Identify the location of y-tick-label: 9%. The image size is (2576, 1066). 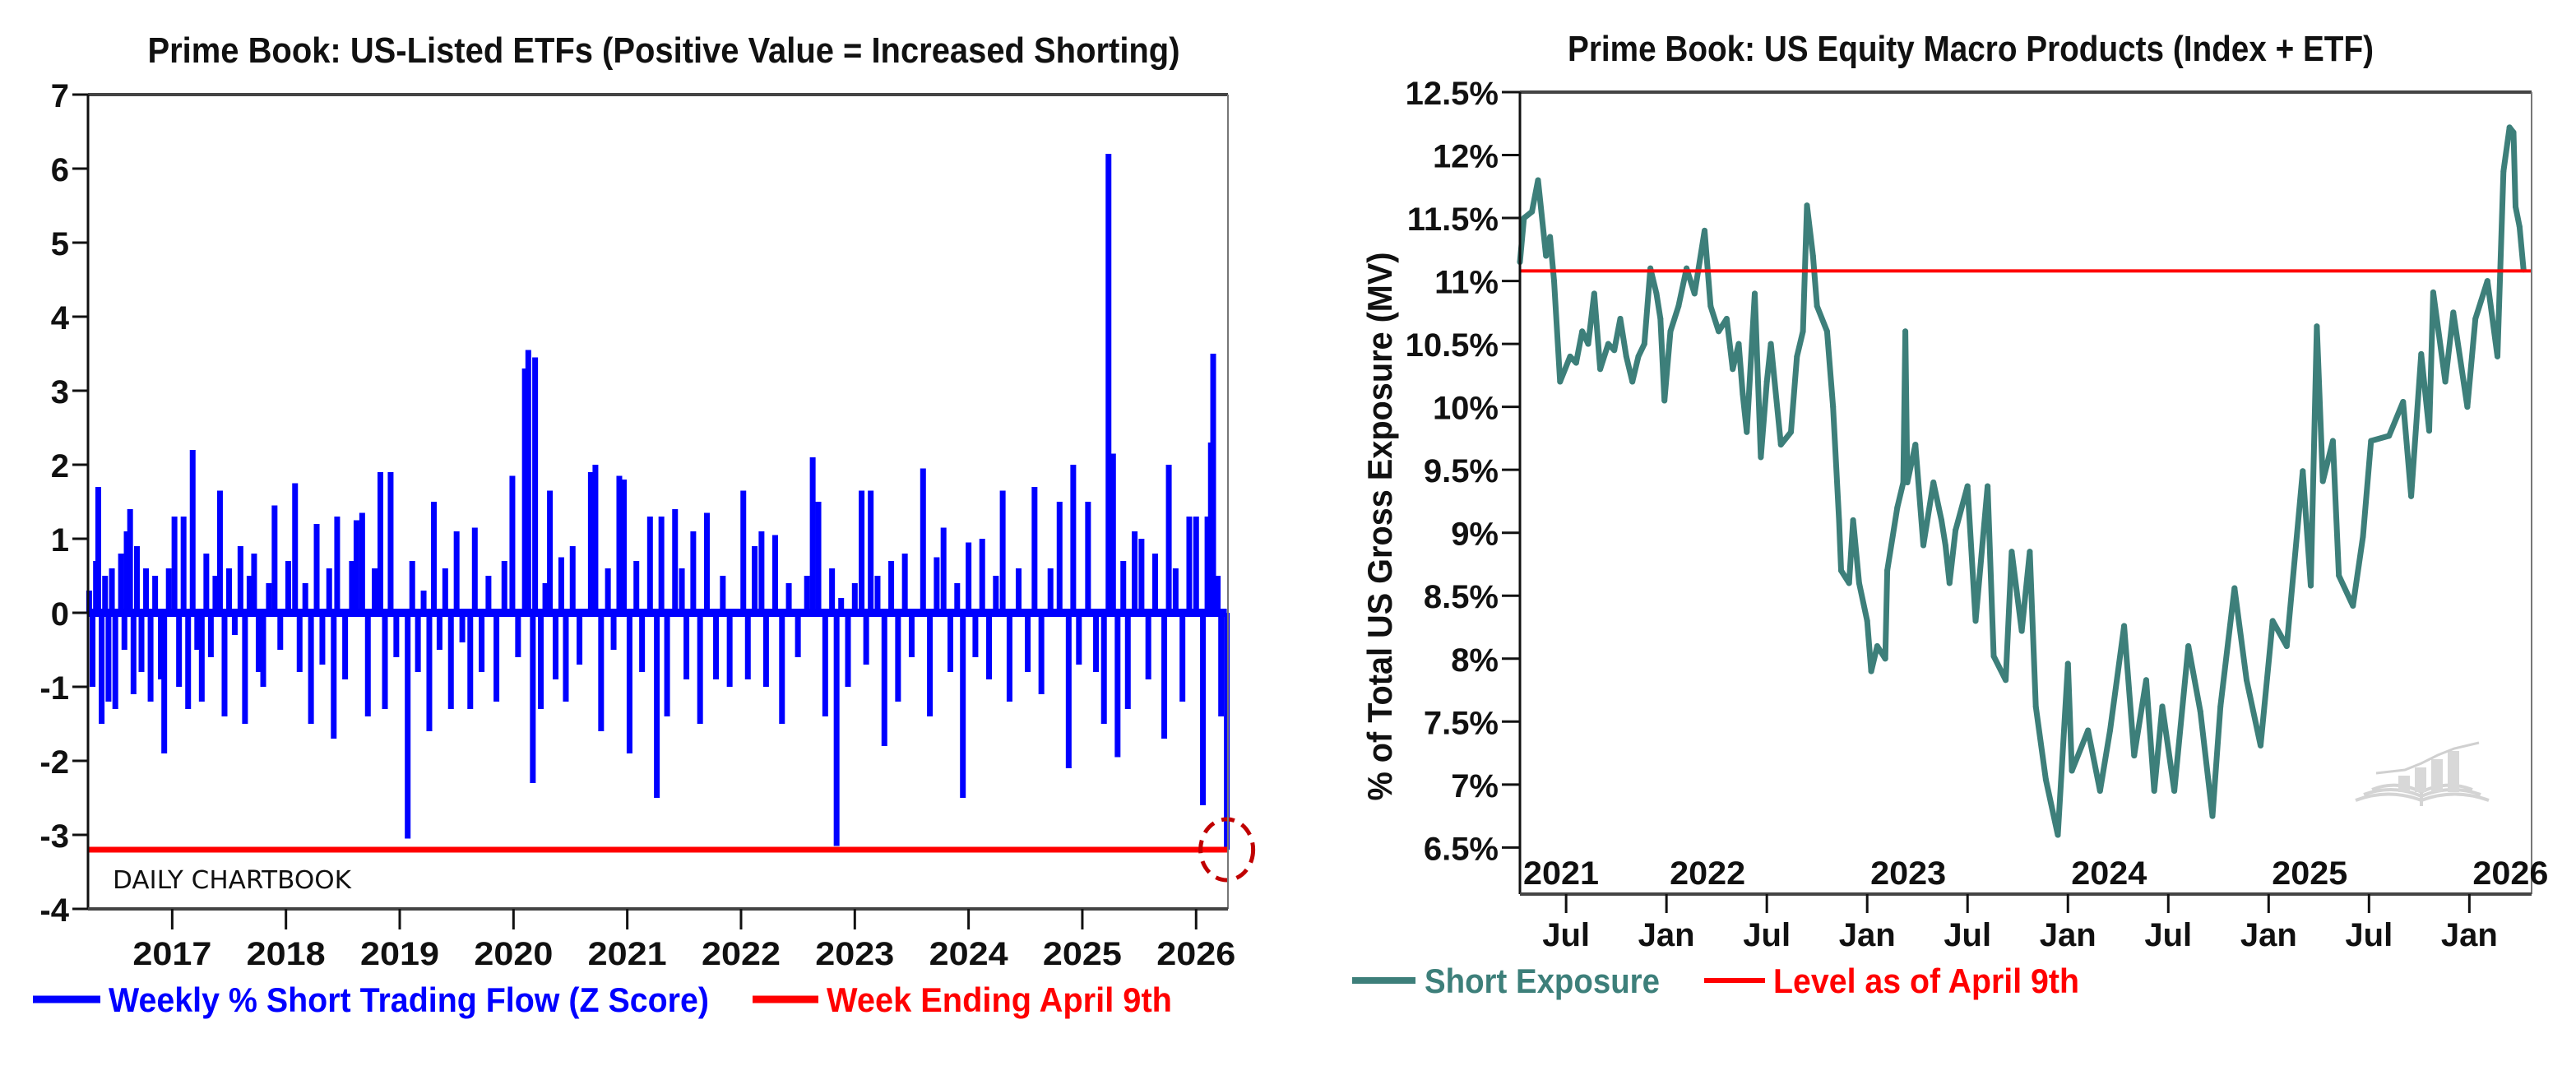
(1475, 535).